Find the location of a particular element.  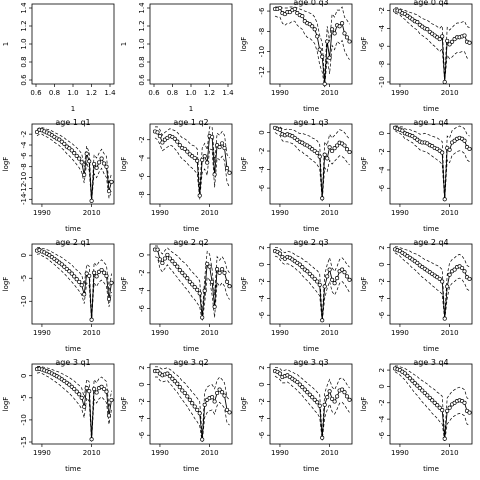

estimate-line is located at coordinates (312, 163).